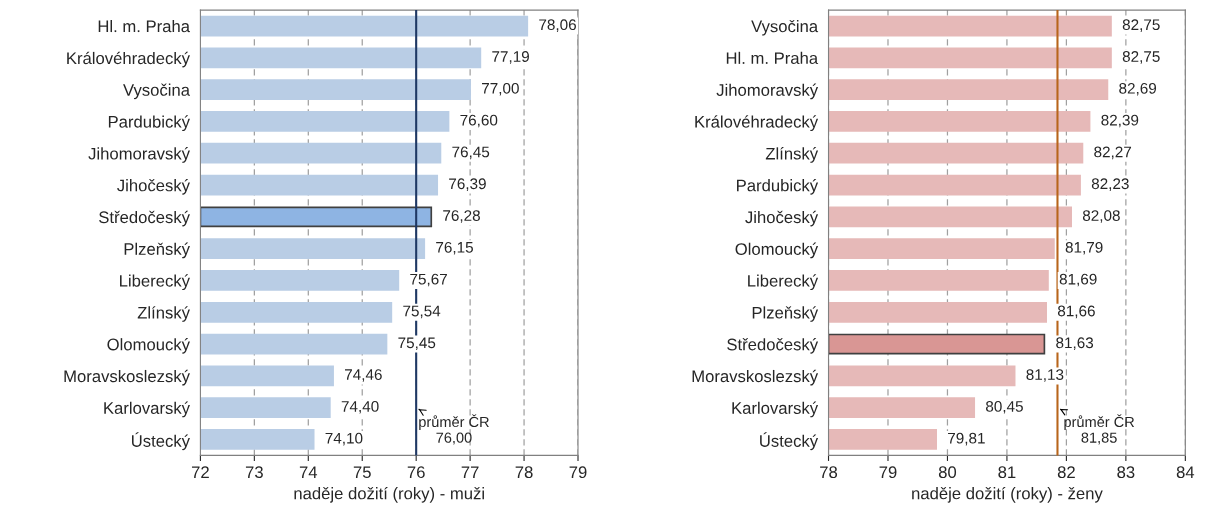  I want to click on data-label: 76,45, so click(471, 153).